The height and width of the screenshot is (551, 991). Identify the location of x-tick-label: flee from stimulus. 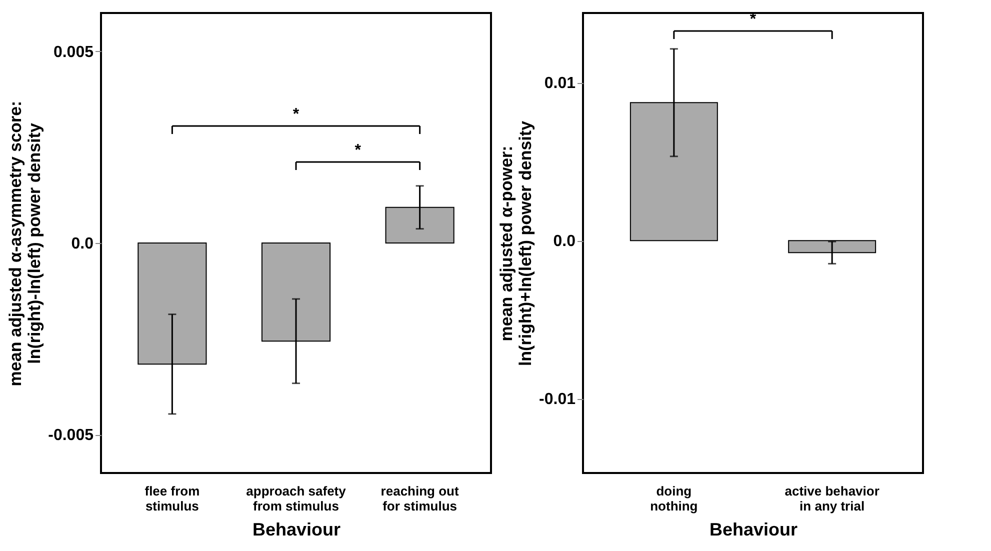
(172, 499).